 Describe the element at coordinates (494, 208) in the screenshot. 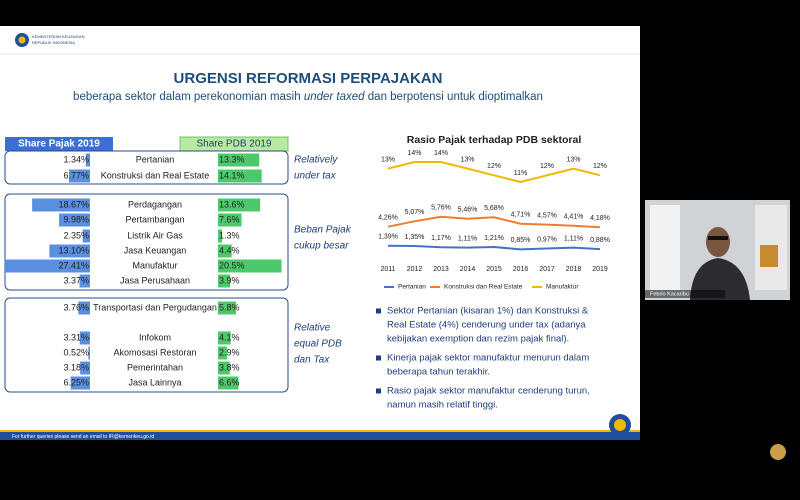

I see `data-label: 5,68%` at that location.